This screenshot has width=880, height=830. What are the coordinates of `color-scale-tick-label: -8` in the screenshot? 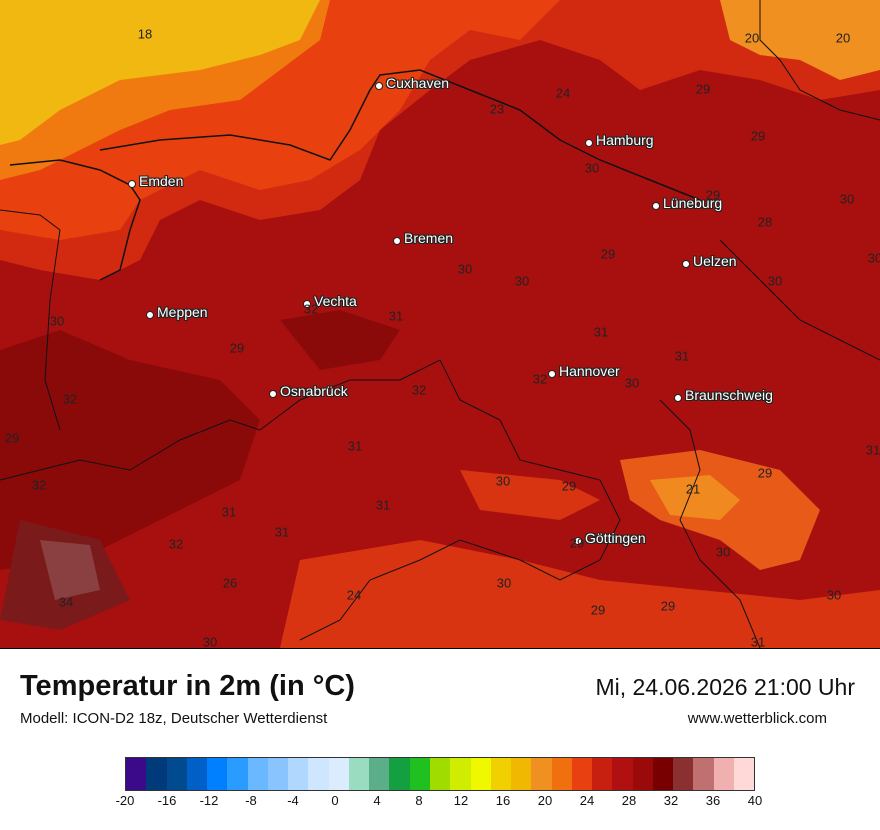 It's located at (251, 800).